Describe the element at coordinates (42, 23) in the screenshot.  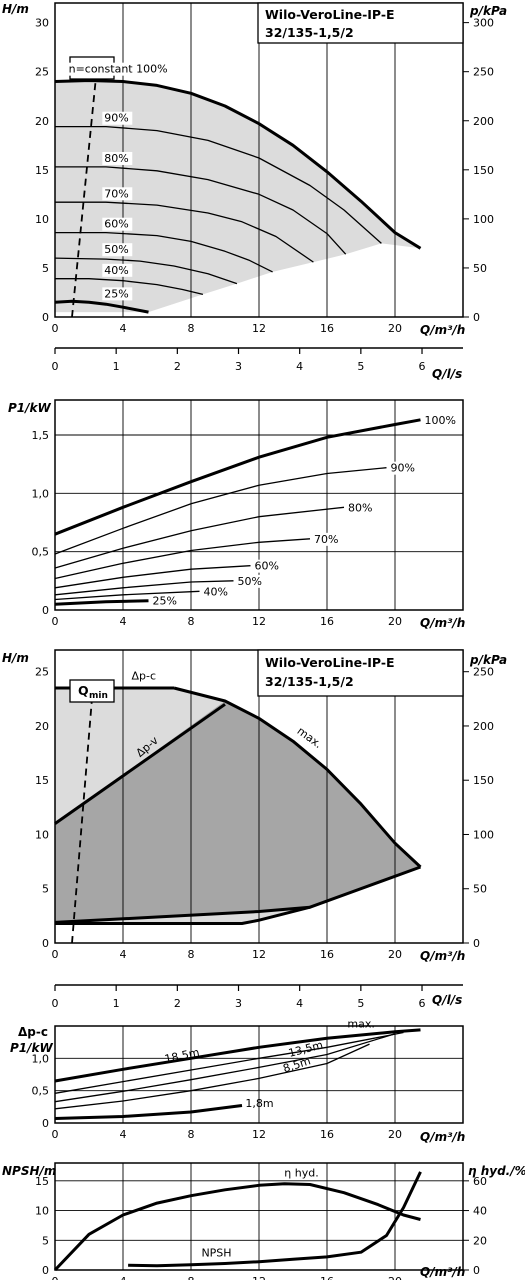
I see `y-tick-label: 30` at that location.